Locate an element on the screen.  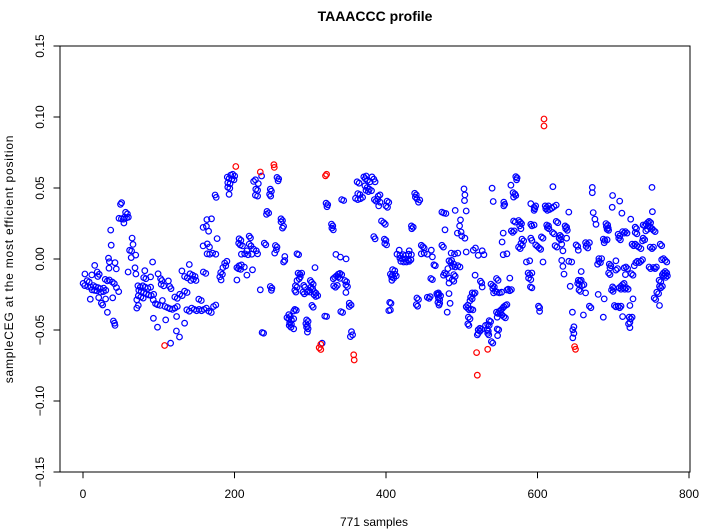
svg-text: 800 is located at coordinates (689, 494).